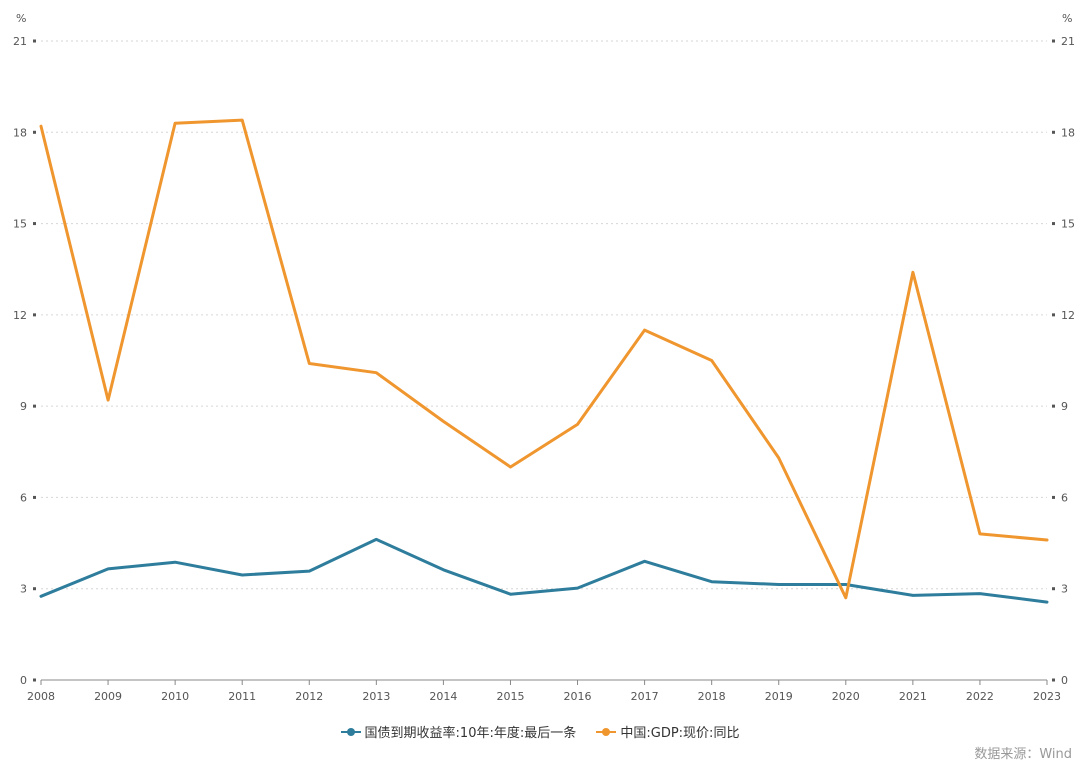 This screenshot has height=763, width=1080. I want to click on legend-item-gdp: 中国:GDP:现价:同比, so click(667, 731).